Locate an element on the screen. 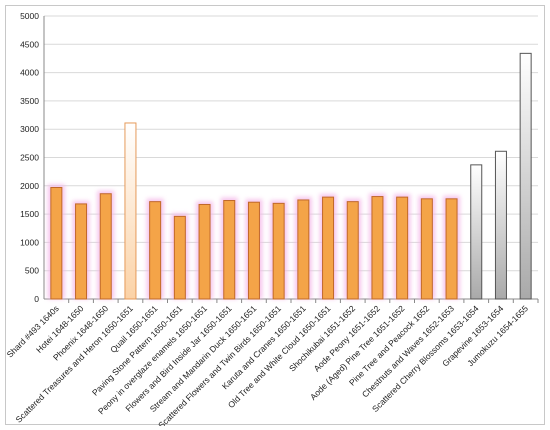  y-tick-label: 500 is located at coordinates (32, 271).